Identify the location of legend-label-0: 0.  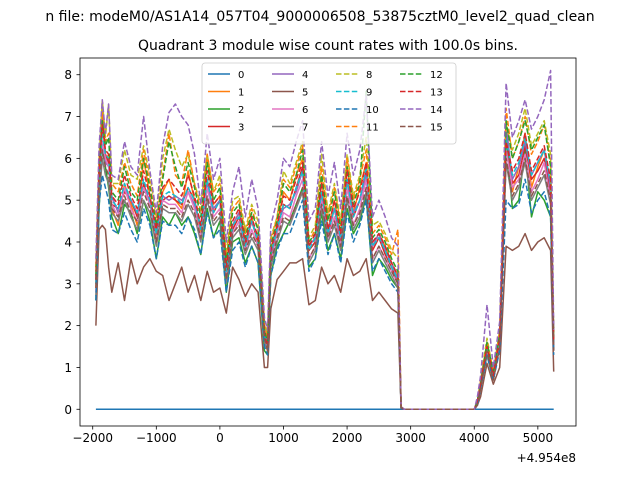
(241, 75).